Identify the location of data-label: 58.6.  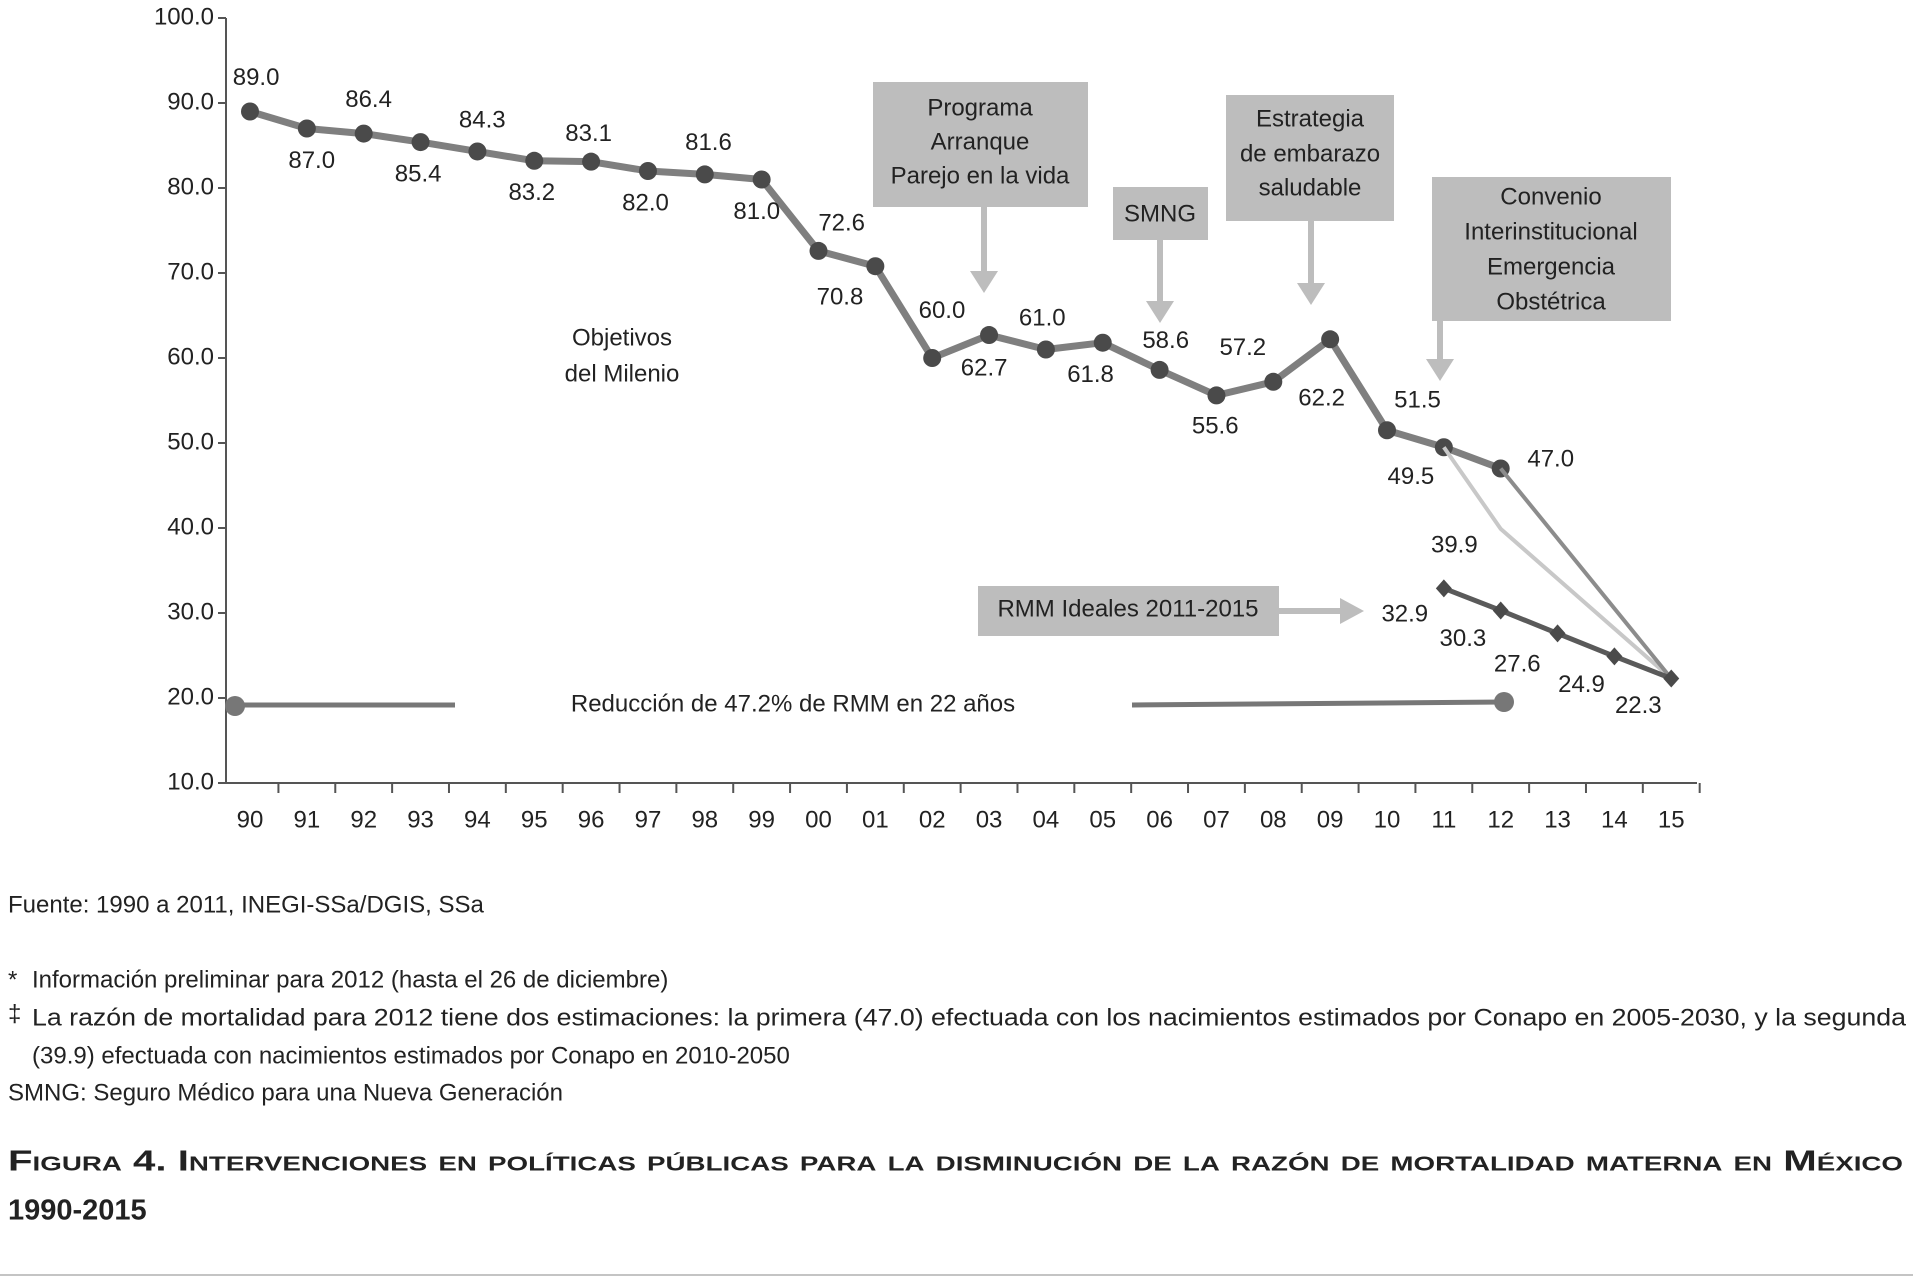
(1165, 340).